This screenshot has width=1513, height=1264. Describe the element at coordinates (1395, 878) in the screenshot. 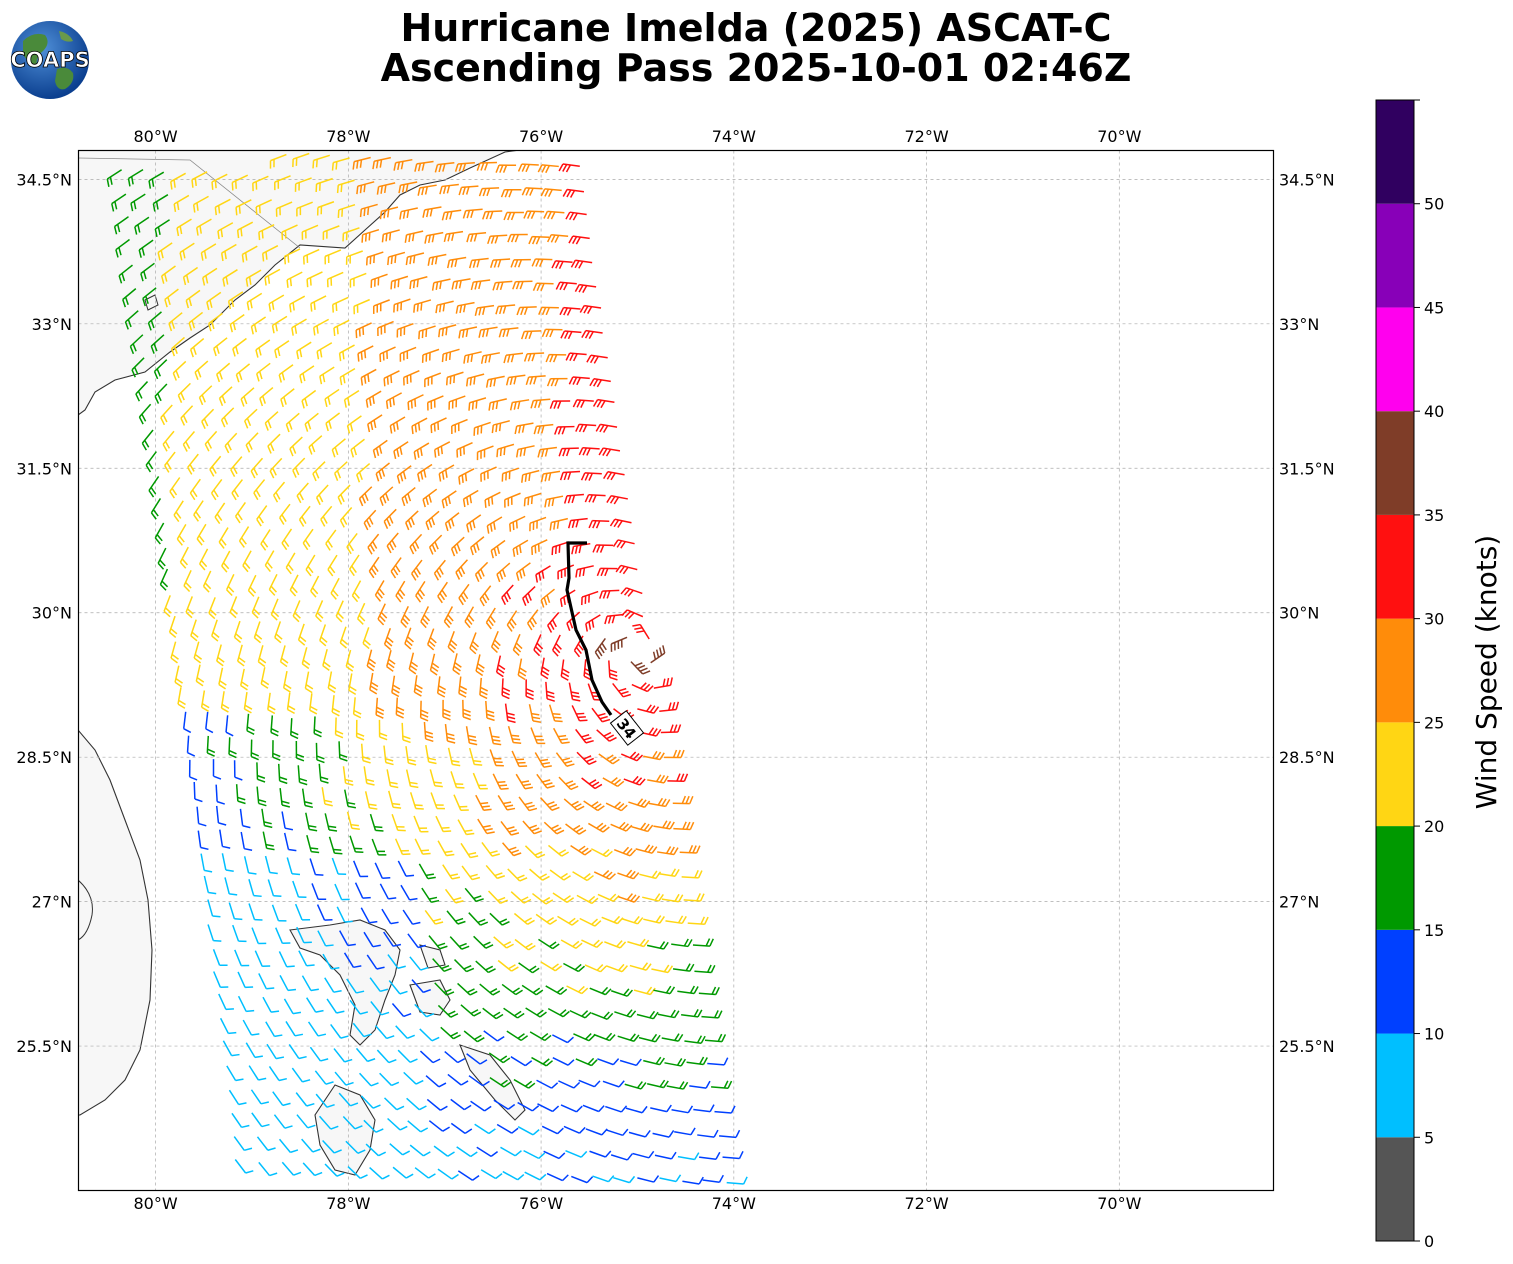

I see `colorbar-bin` at that location.